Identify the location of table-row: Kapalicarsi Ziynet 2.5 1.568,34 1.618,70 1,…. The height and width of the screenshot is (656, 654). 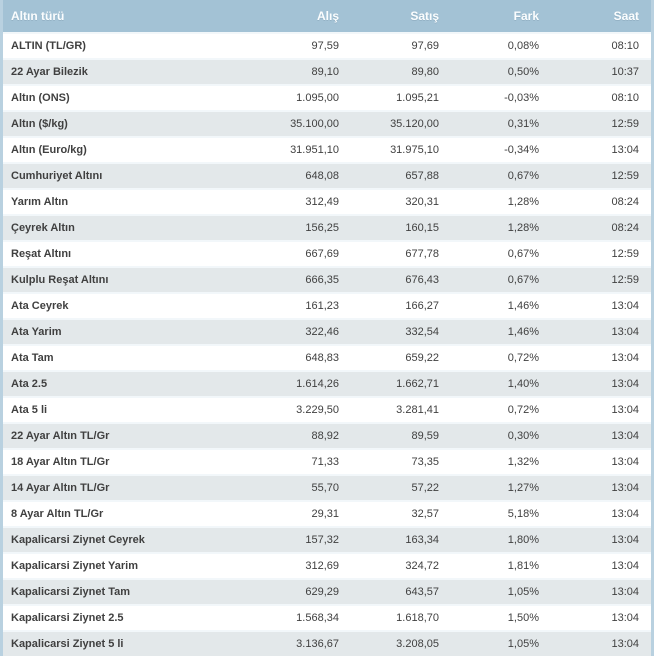
(327, 617).